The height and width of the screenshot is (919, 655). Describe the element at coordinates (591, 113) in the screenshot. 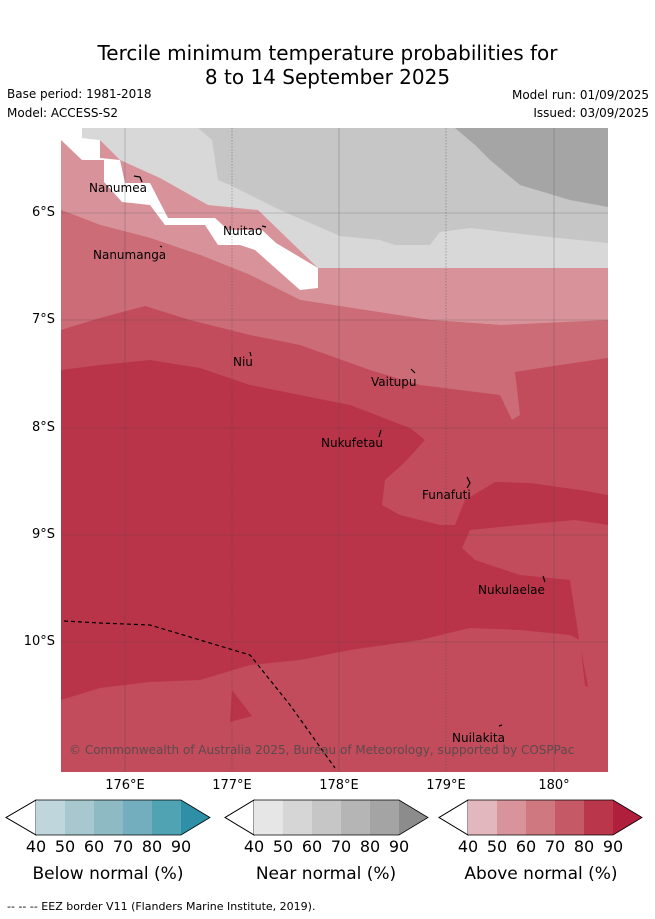

I see `issued-date: Issued: 03/09/2025` at that location.